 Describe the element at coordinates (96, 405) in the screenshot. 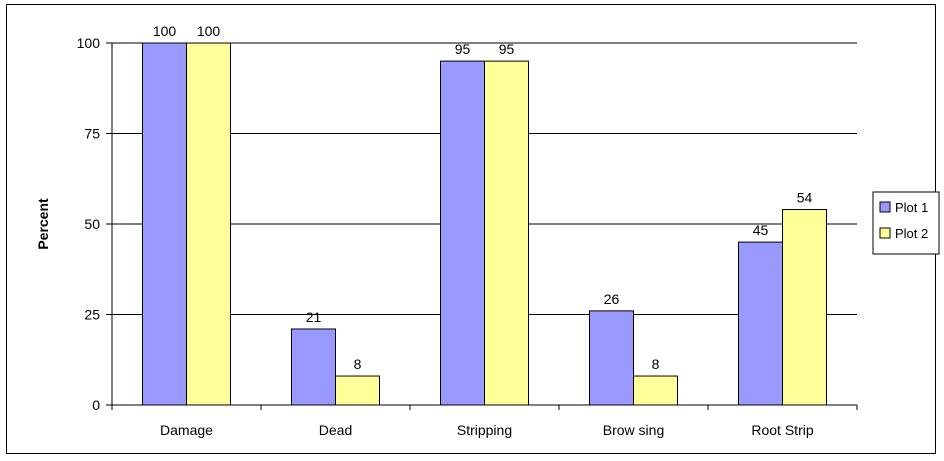

I see `y-tick-label: 0` at that location.